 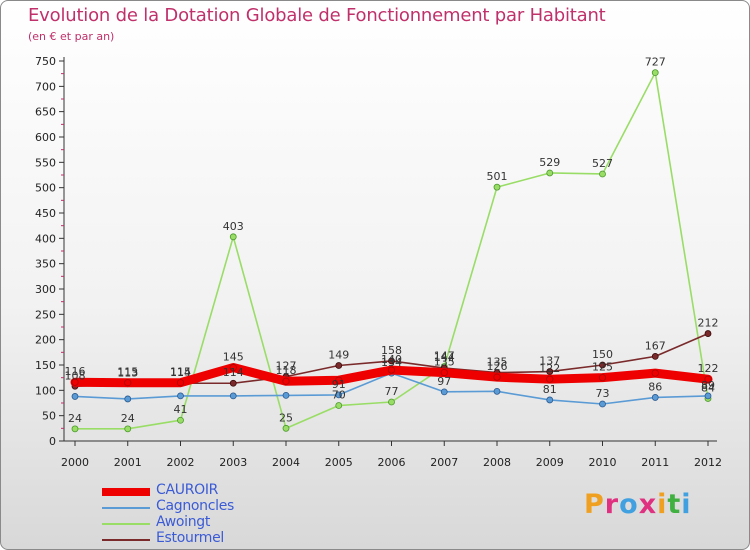 I want to click on y-tick-label: 650, so click(x=45, y=112).